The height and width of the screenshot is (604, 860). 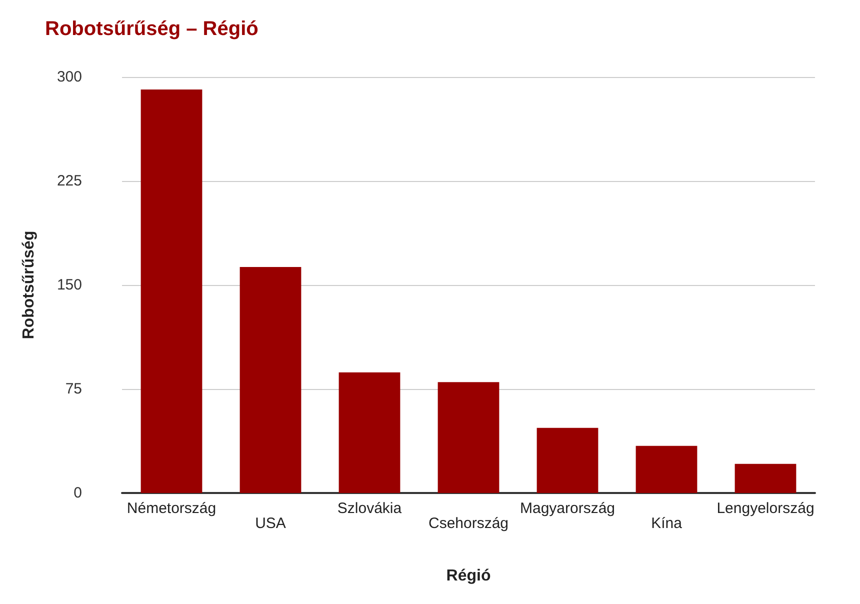 I want to click on y-tick-label: 150, so click(x=69, y=285).